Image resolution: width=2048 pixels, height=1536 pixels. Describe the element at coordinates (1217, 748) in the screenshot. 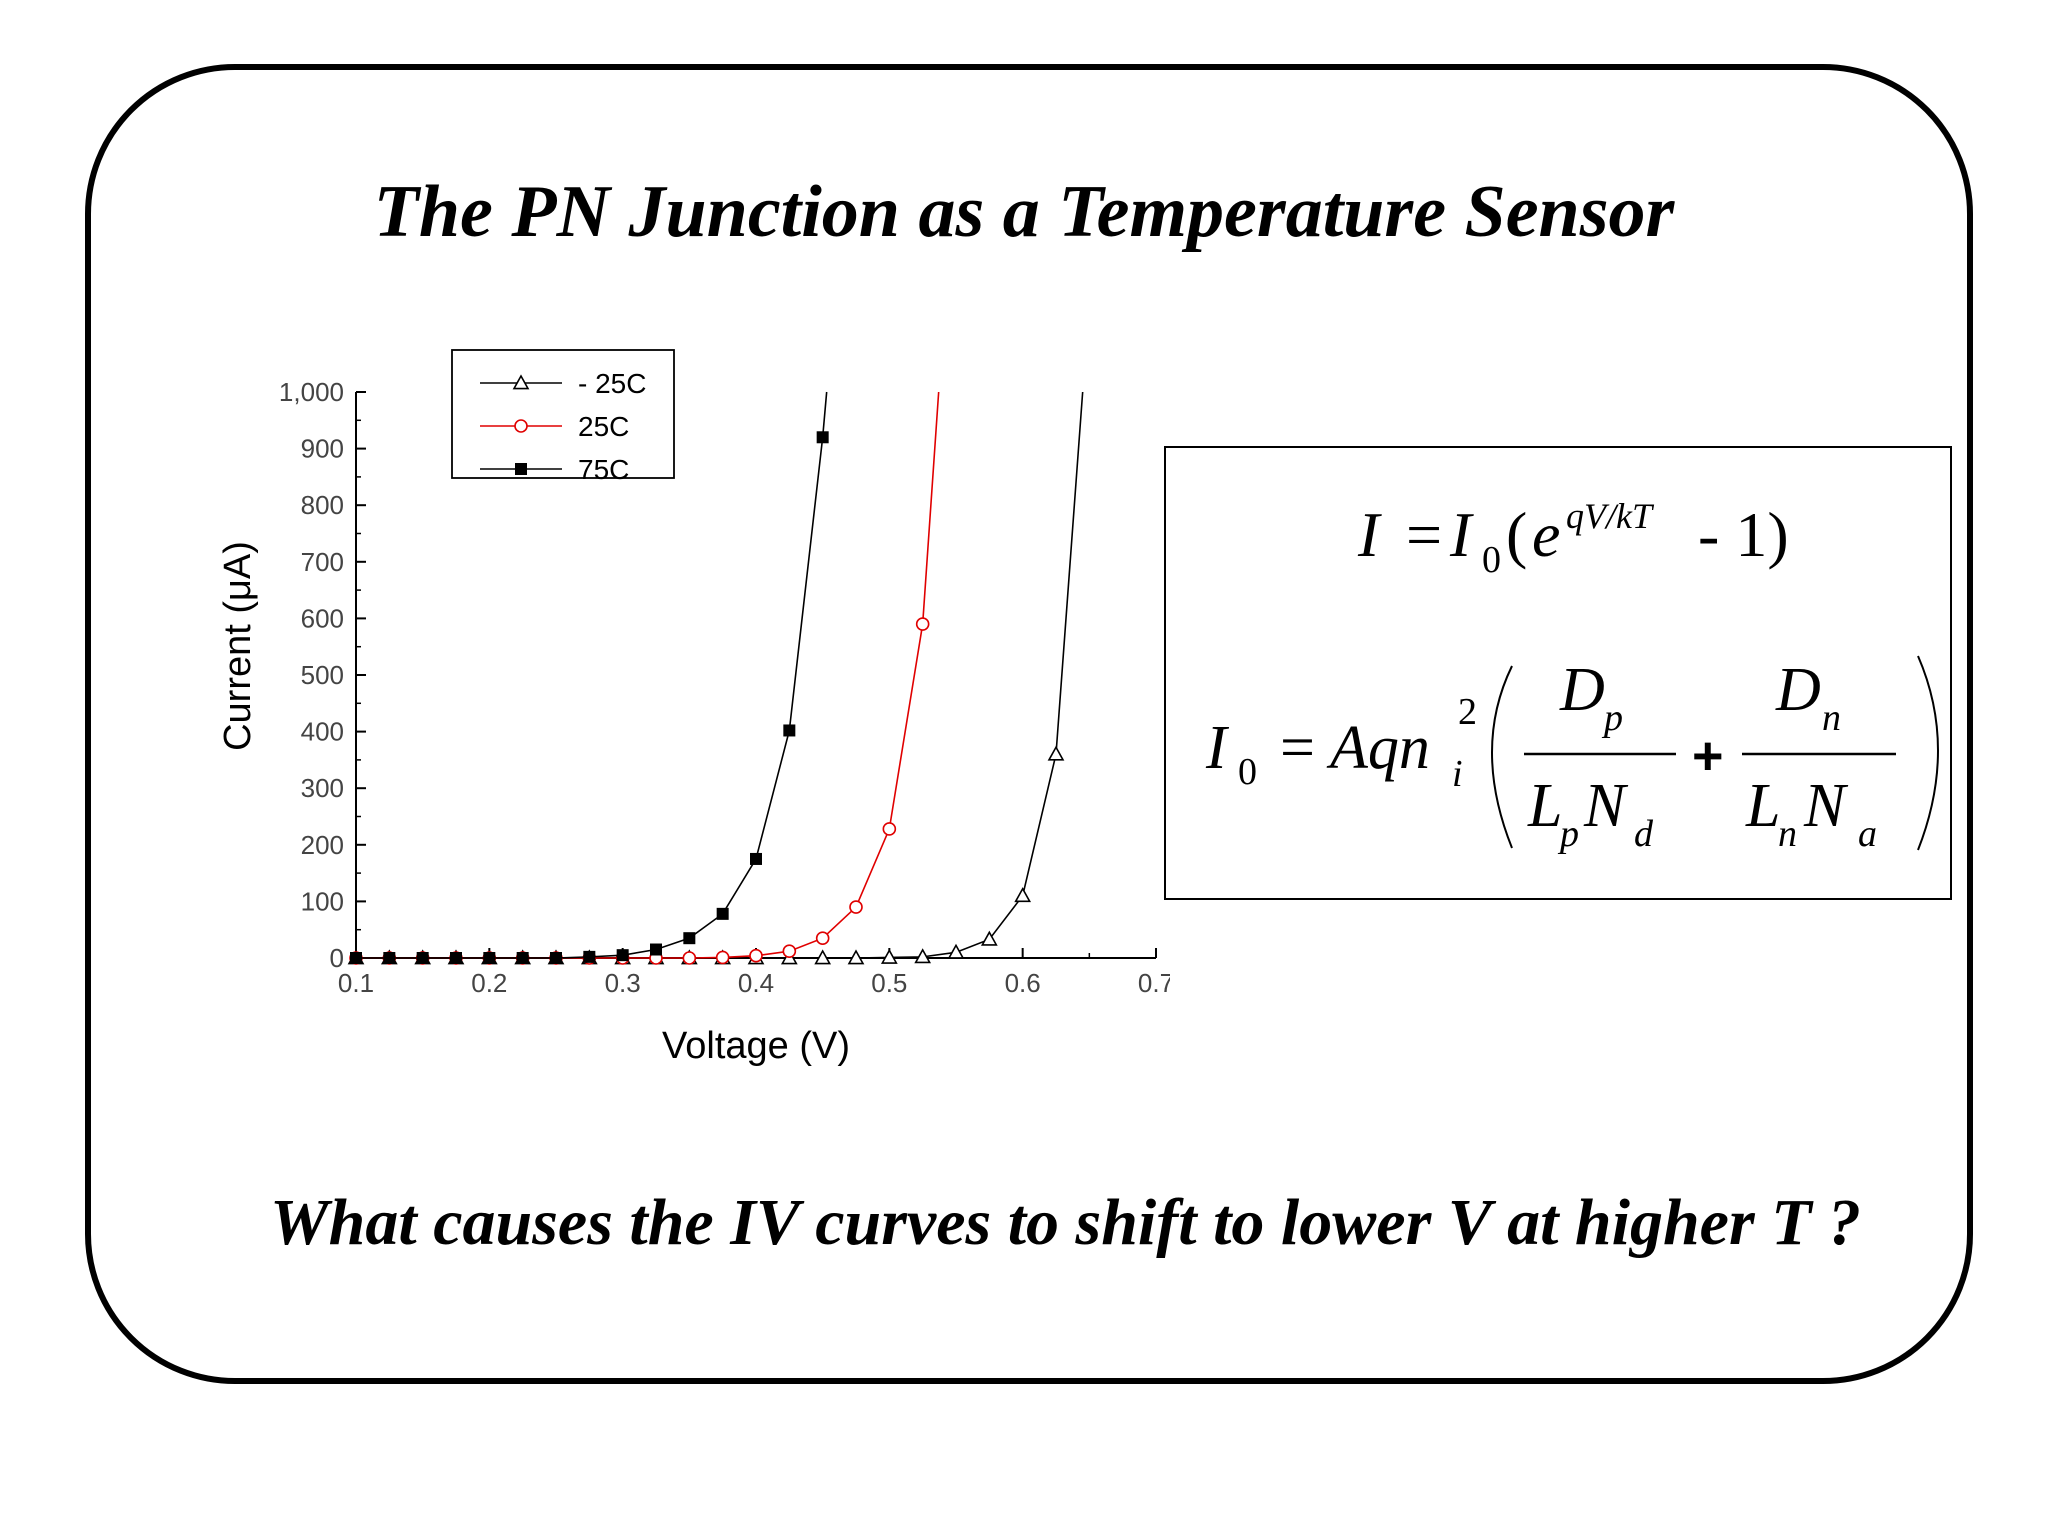

I see `eq2-lhs: I` at that location.